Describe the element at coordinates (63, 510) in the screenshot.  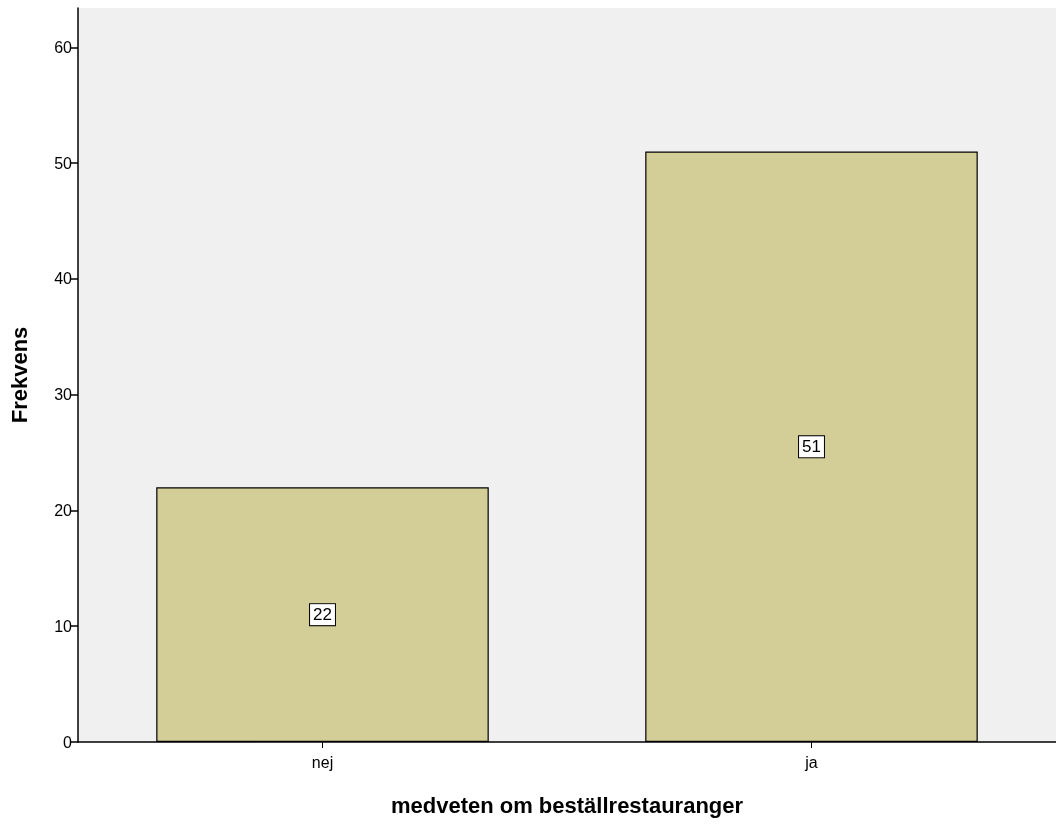
I see `y-tick-label: 20` at that location.